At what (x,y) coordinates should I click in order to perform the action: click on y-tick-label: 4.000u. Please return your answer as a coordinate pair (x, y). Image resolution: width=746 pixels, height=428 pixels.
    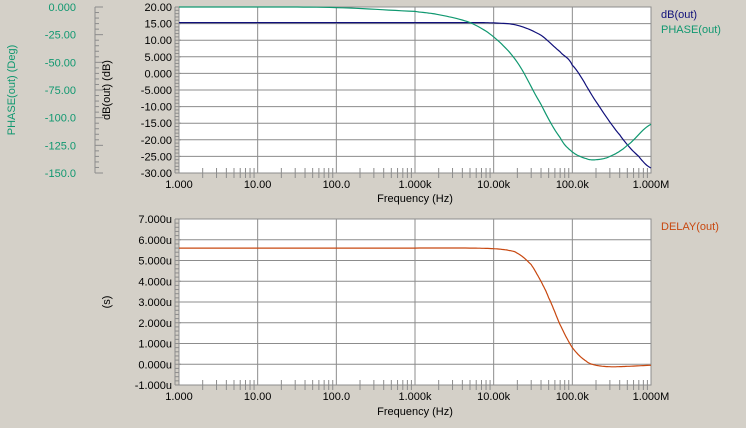
    Looking at the image, I should click on (155, 282).